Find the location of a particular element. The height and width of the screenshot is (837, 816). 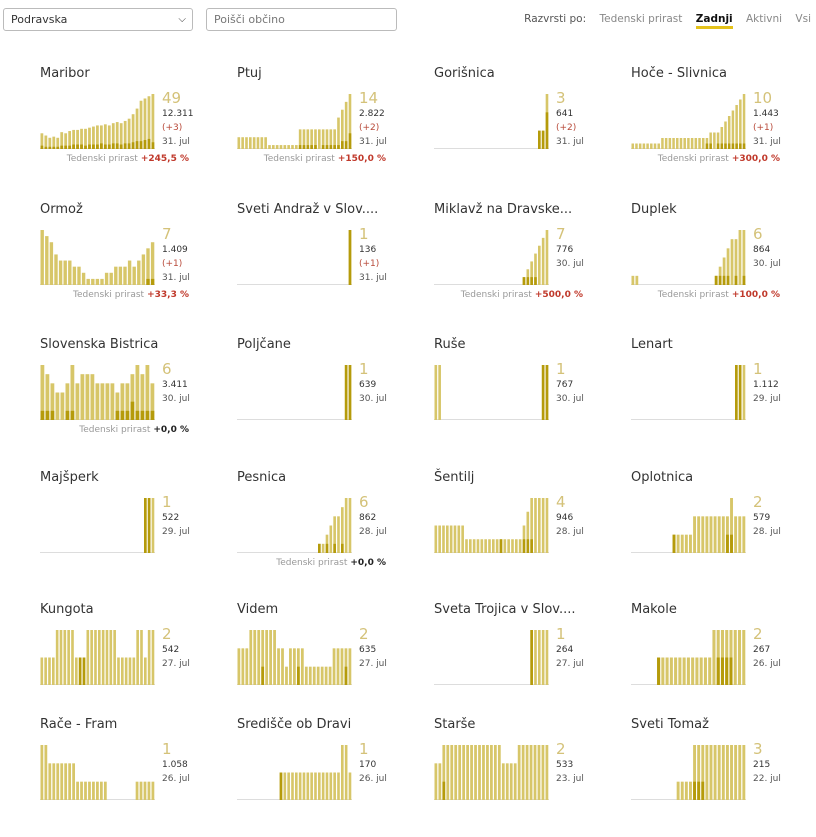

sort-option-vsi: Vsi is located at coordinates (803, 19).